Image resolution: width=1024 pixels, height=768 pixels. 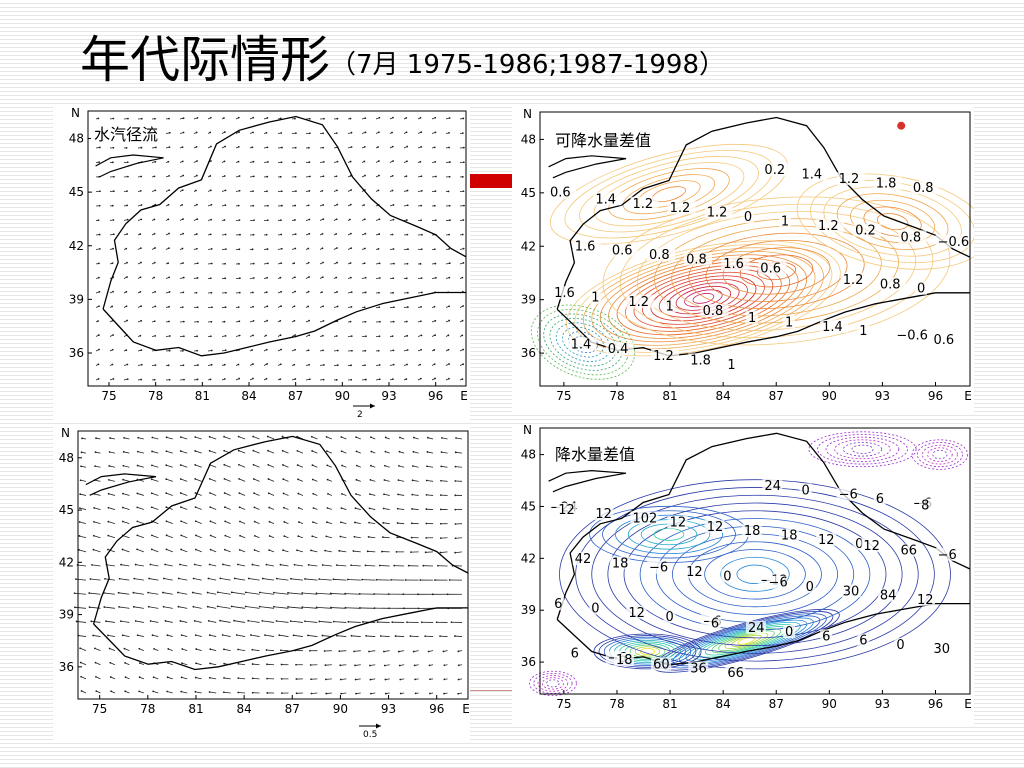 What do you see at coordinates (848, 495) in the screenshot?
I see `contour-label: −6` at bounding box center [848, 495].